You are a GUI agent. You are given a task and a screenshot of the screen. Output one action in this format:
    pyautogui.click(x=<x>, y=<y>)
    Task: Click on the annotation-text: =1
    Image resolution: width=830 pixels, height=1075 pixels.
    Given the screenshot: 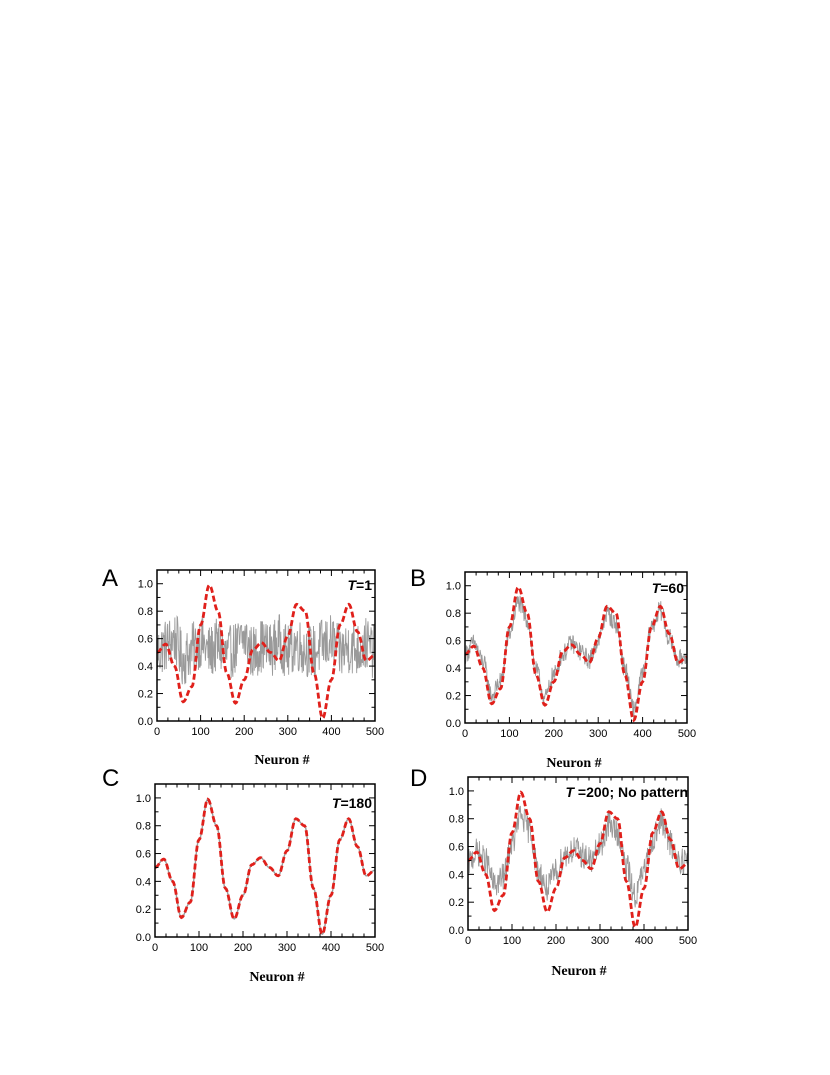 What is the action you would take?
    pyautogui.click(x=364, y=585)
    